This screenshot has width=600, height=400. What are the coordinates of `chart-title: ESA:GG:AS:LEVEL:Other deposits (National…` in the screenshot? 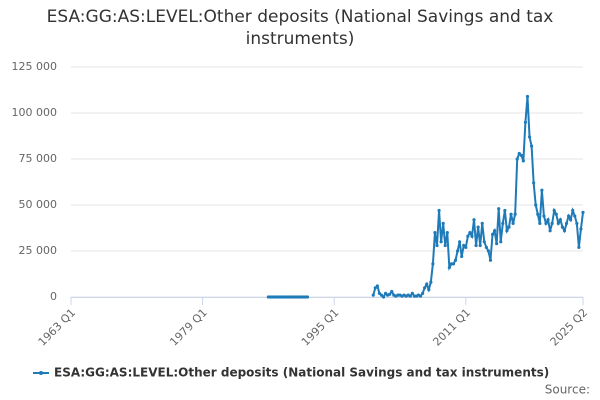 It's located at (300, 28).